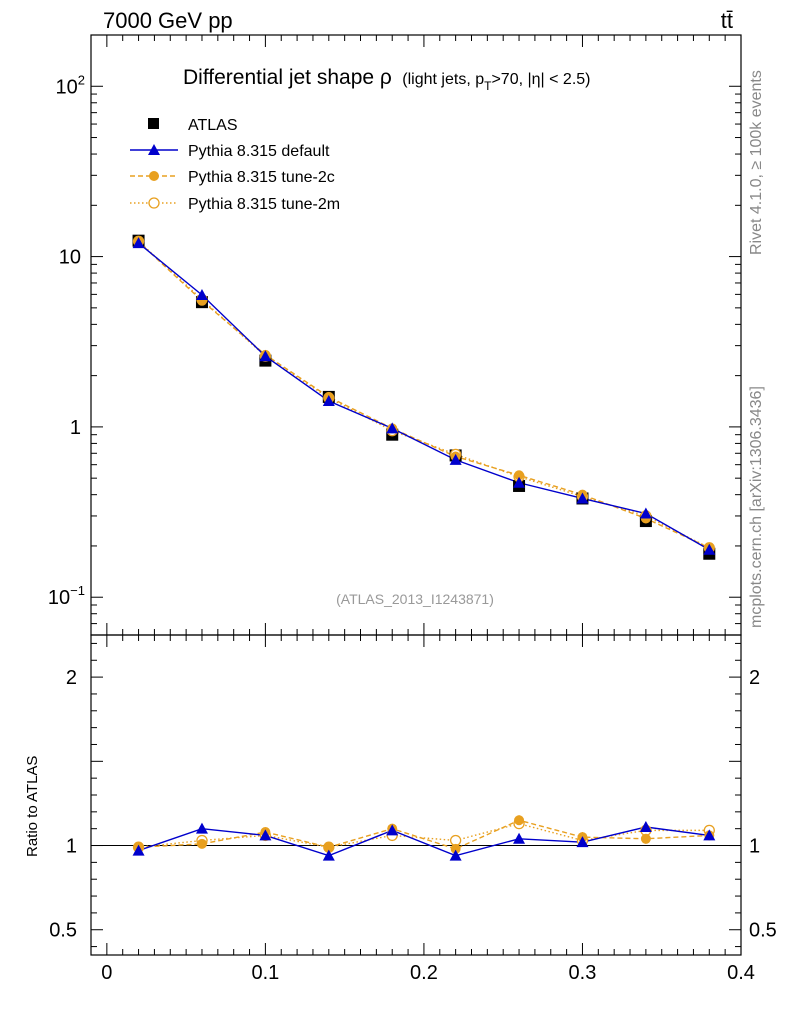 This screenshot has height=1024, width=786. Describe the element at coordinates (443, 79) in the screenshot. I see `main-title-sub: (light jets, p` at that location.